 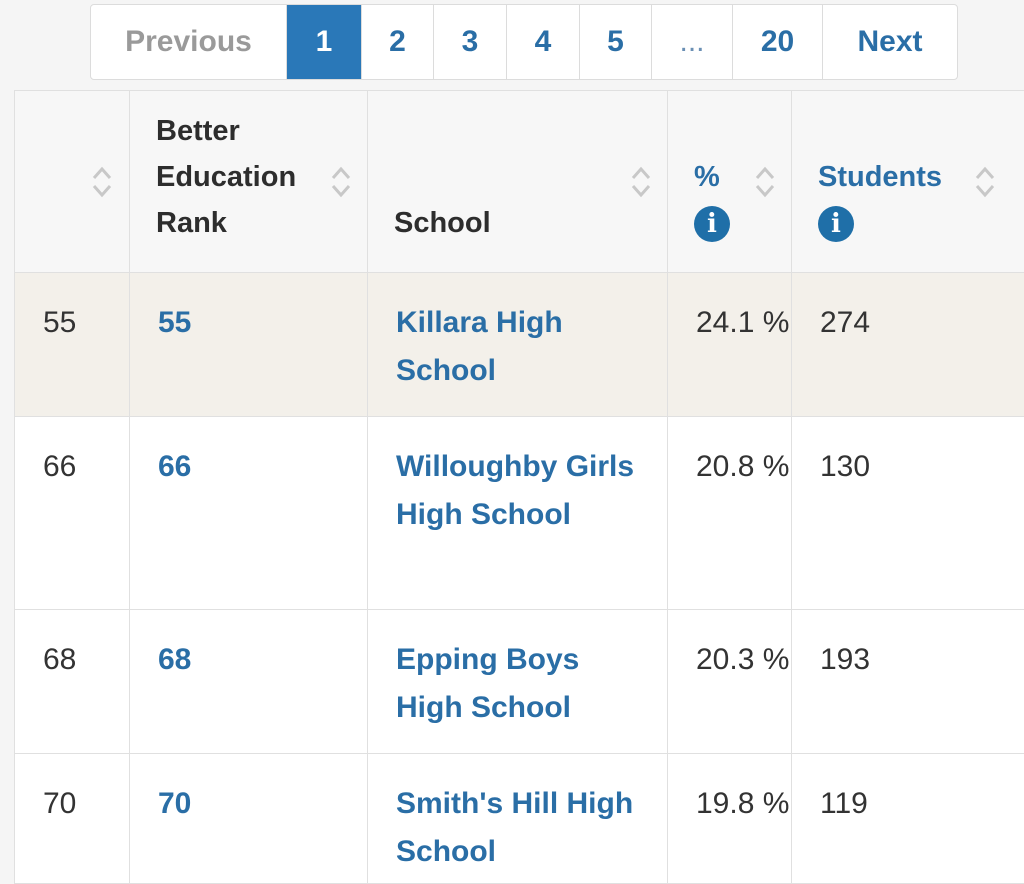 I want to click on rank-link: 66, so click(x=249, y=513).